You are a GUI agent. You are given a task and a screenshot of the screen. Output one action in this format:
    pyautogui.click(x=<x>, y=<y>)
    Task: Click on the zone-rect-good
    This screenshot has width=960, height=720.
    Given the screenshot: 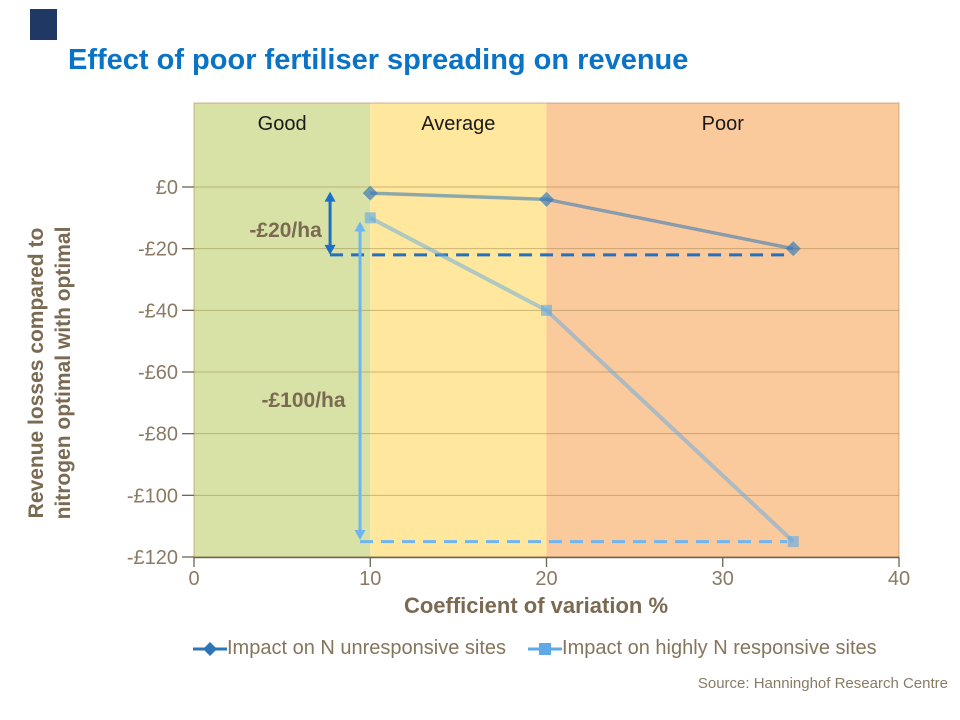 What is the action you would take?
    pyautogui.click(x=282, y=330)
    